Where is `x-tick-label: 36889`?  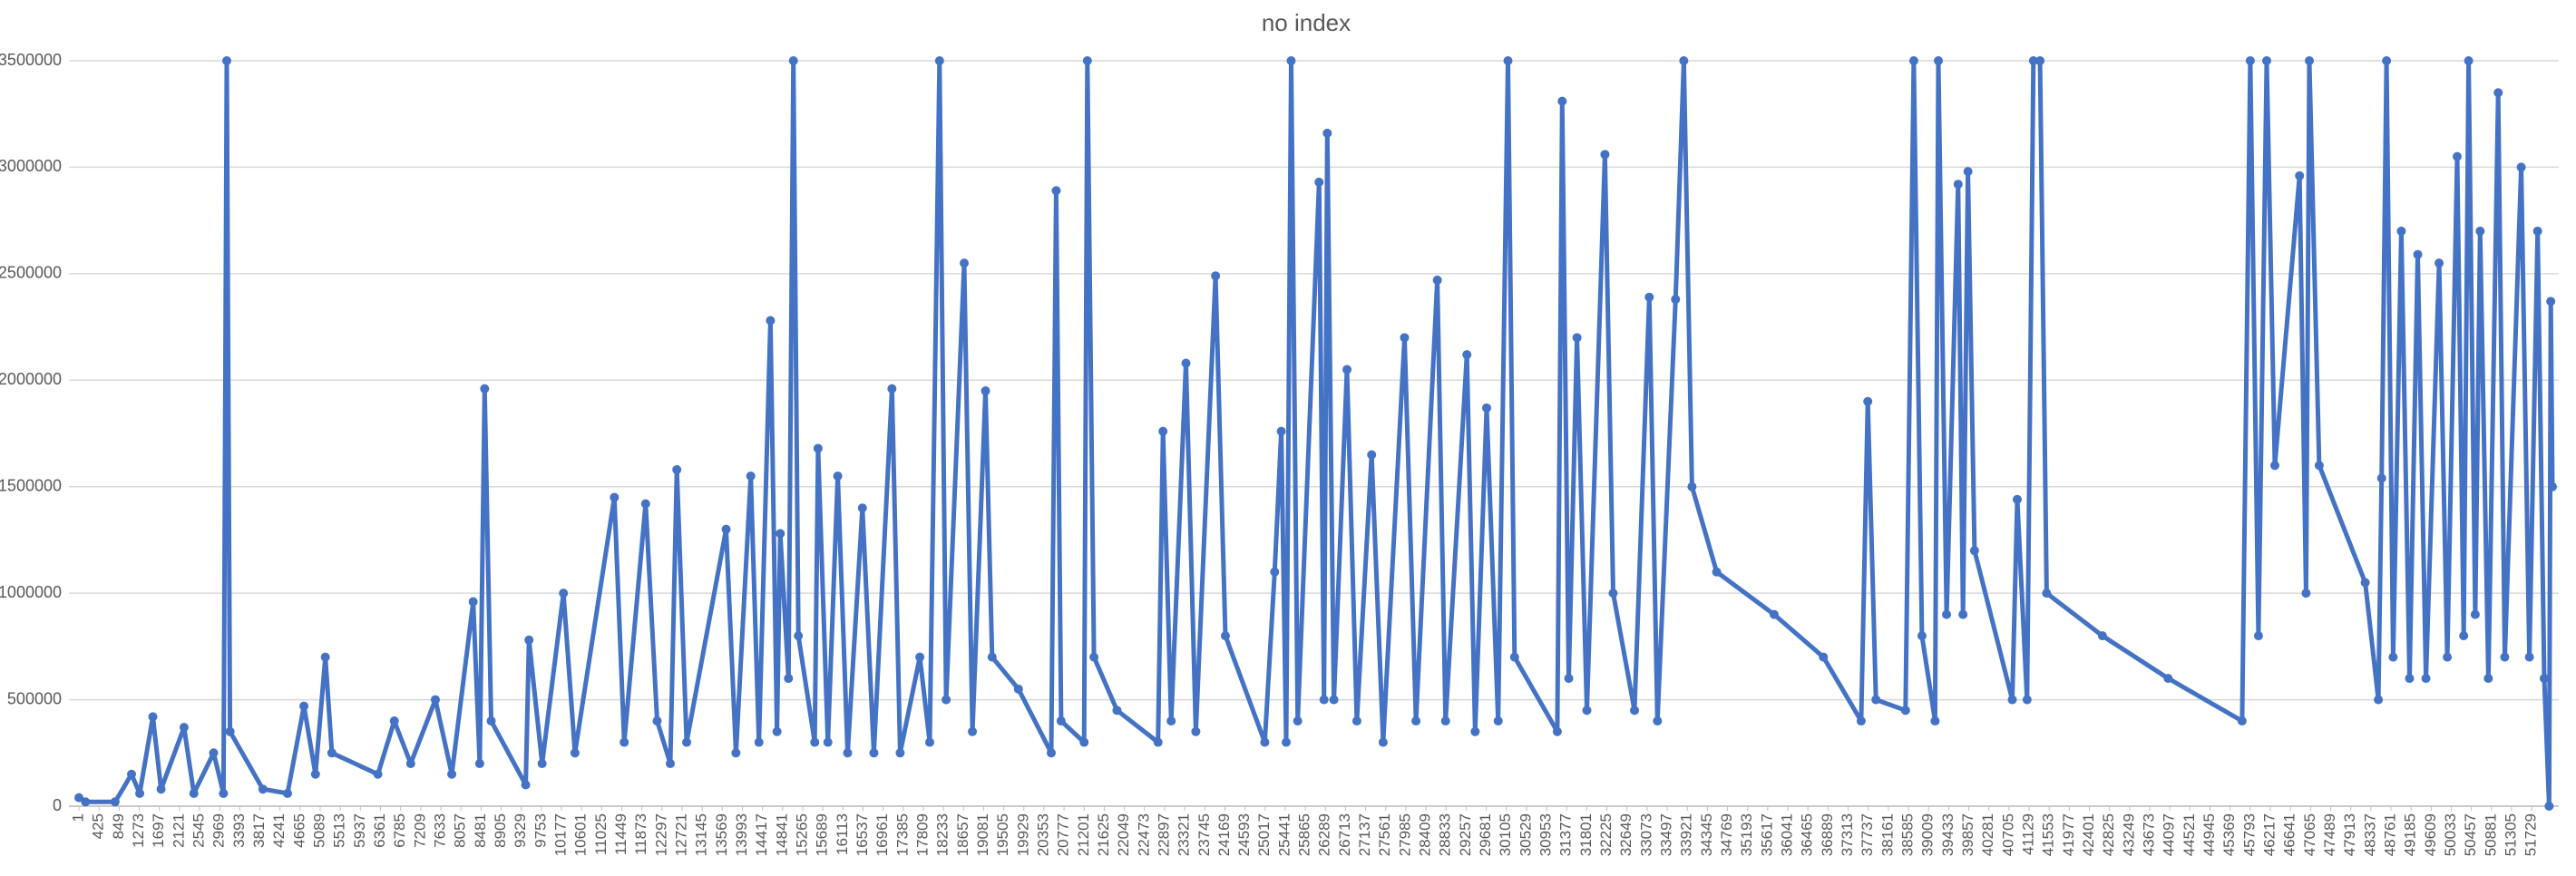 x-tick-label: 36889 is located at coordinates (1827, 834).